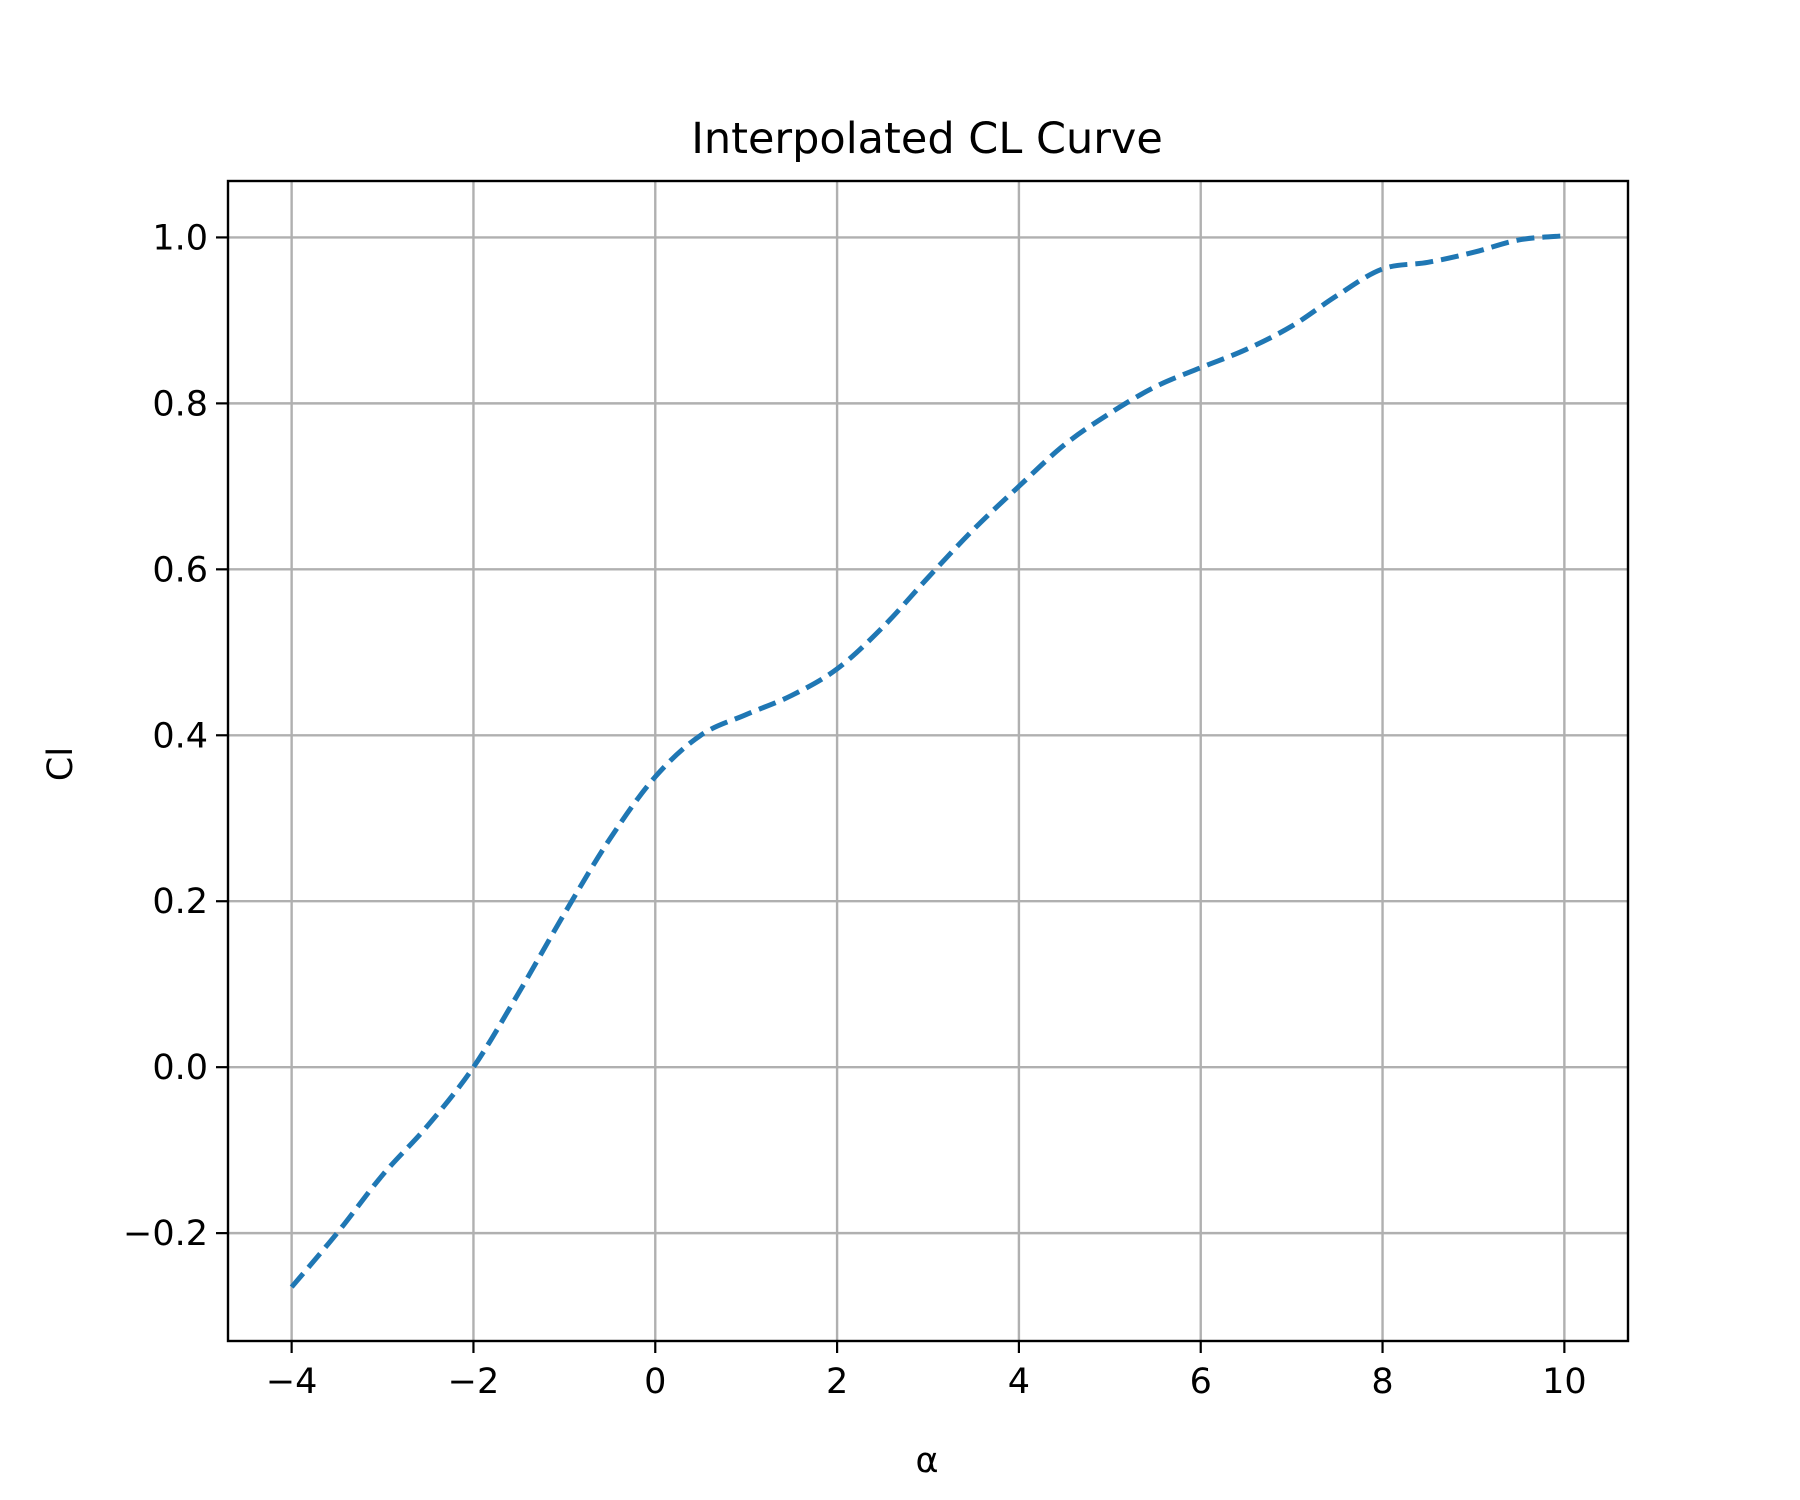 This screenshot has height=1500, width=1800. Describe the element at coordinates (926, 1461) in the screenshot. I see `x-axis-label: α` at that location.